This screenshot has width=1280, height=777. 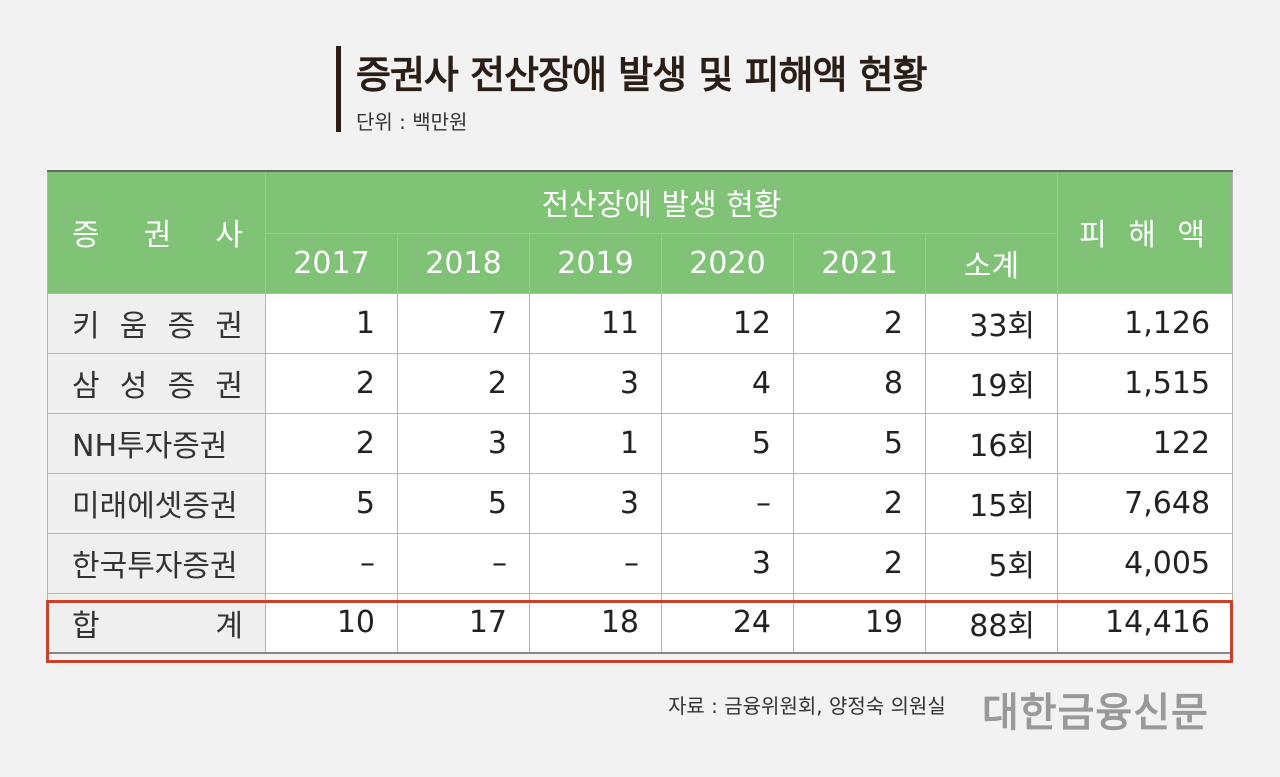 What do you see at coordinates (991, 383) in the screenshot?
I see `subtotal-cell: 19회` at bounding box center [991, 383].